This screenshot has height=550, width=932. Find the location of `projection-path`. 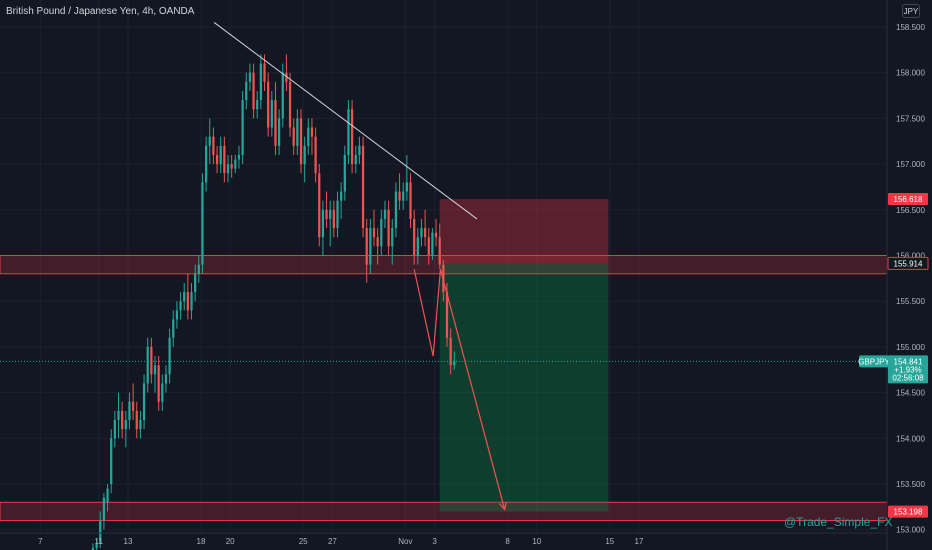

projection-path is located at coordinates (459, 389).